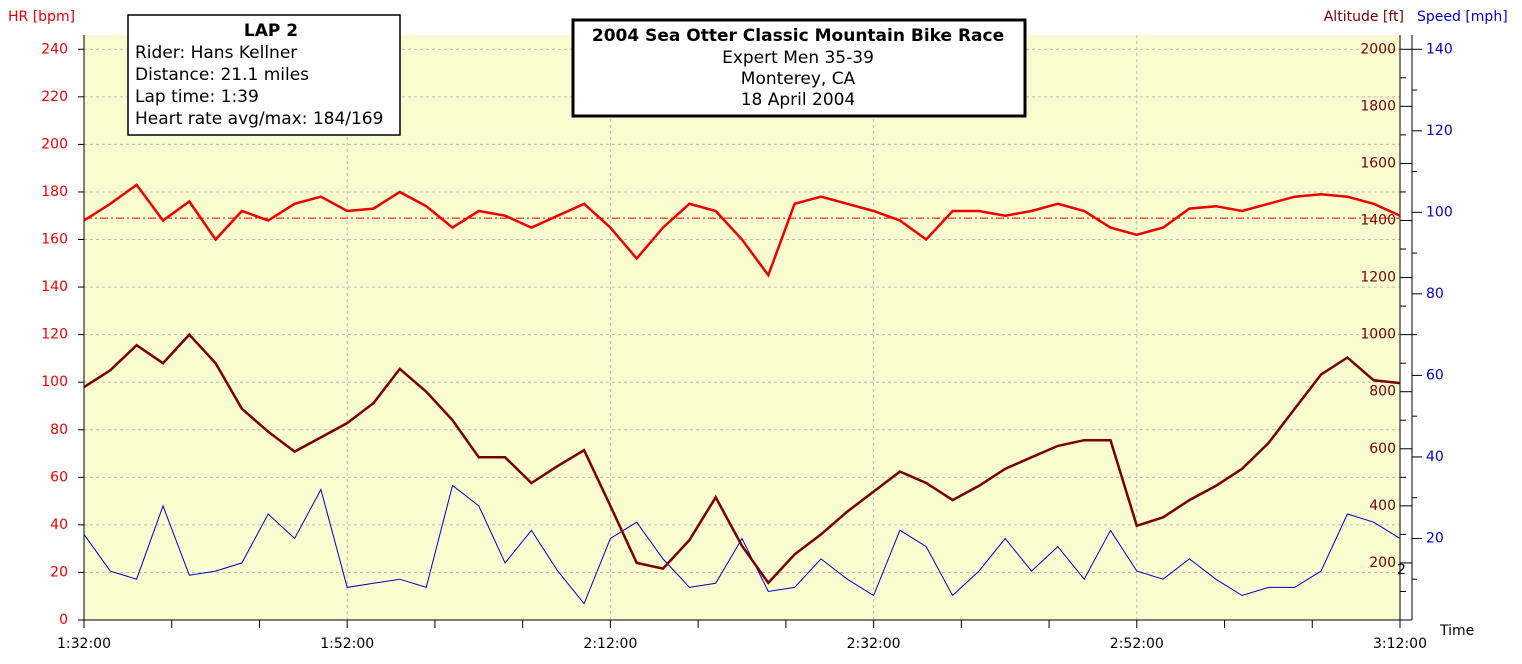 The width and height of the screenshot is (1522, 664). What do you see at coordinates (1439, 131) in the screenshot?
I see `y3-tick-label: 120` at bounding box center [1439, 131].